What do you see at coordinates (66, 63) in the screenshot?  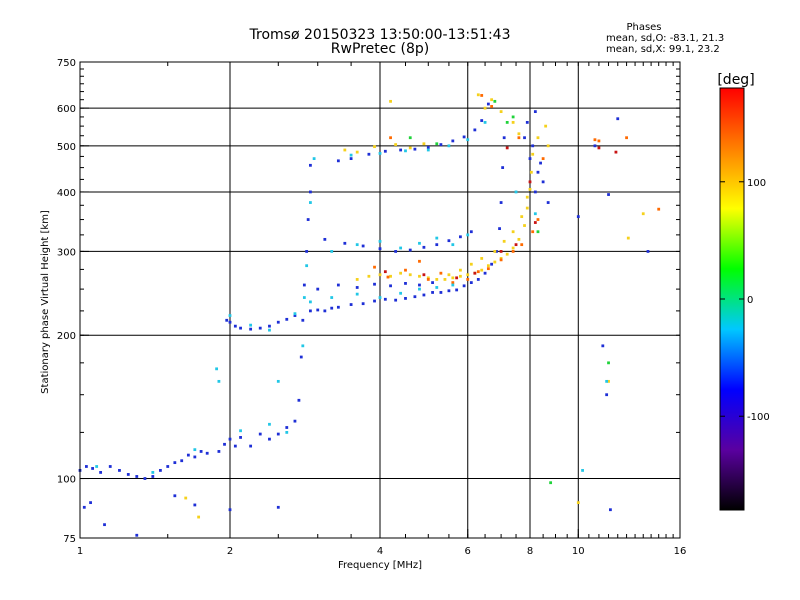 I see `y-tick-label: 750` at bounding box center [66, 63].